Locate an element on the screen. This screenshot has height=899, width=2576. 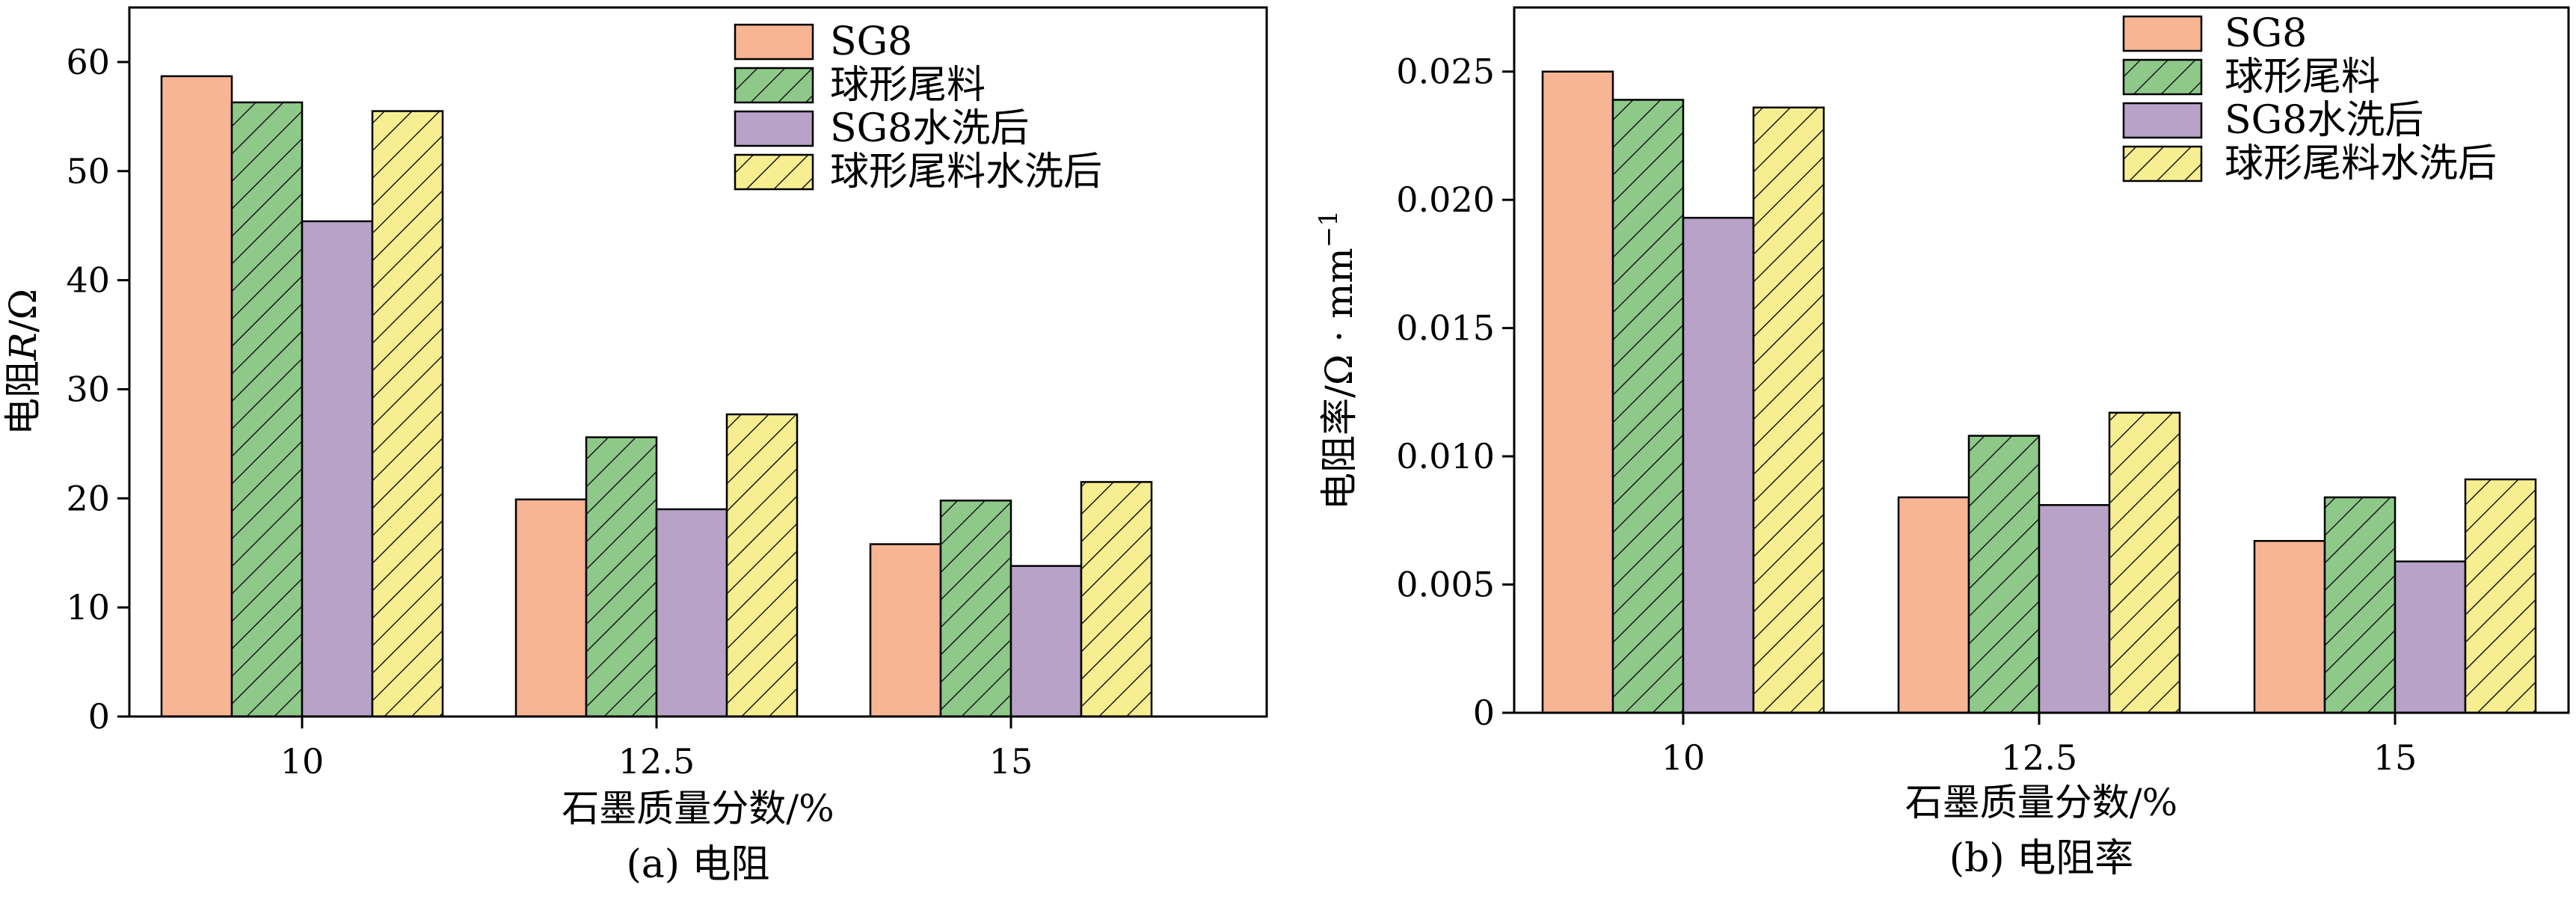
y-axis-title-text: 电阻 is located at coordinates (23, 397).